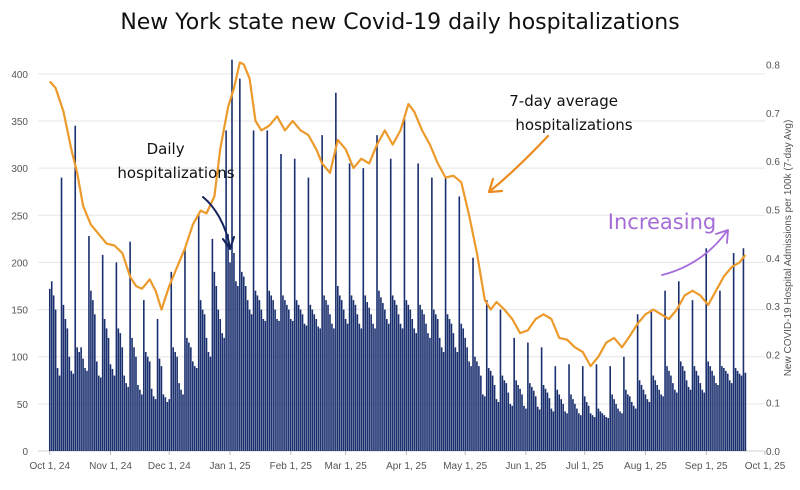 This screenshot has height=490, width=800. Describe the element at coordinates (19, 122) in the screenshot. I see `y-tick-label-left: 350` at that location.